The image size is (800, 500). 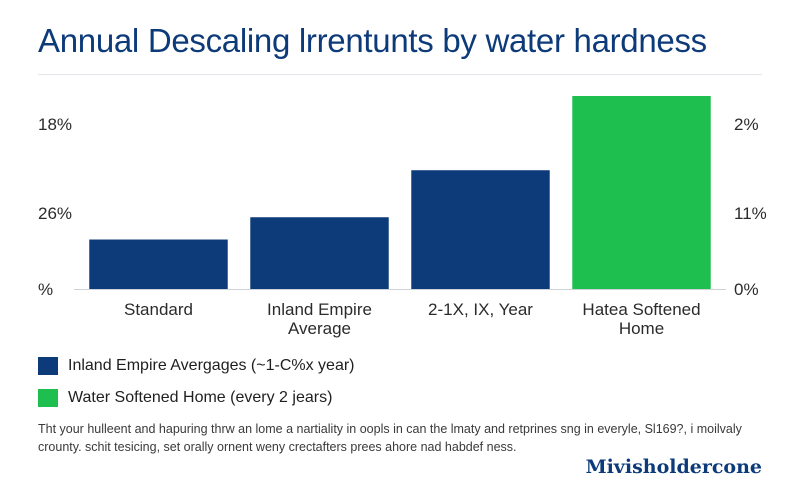 What do you see at coordinates (158, 309) in the screenshot?
I see `category-label: Standard` at bounding box center [158, 309].